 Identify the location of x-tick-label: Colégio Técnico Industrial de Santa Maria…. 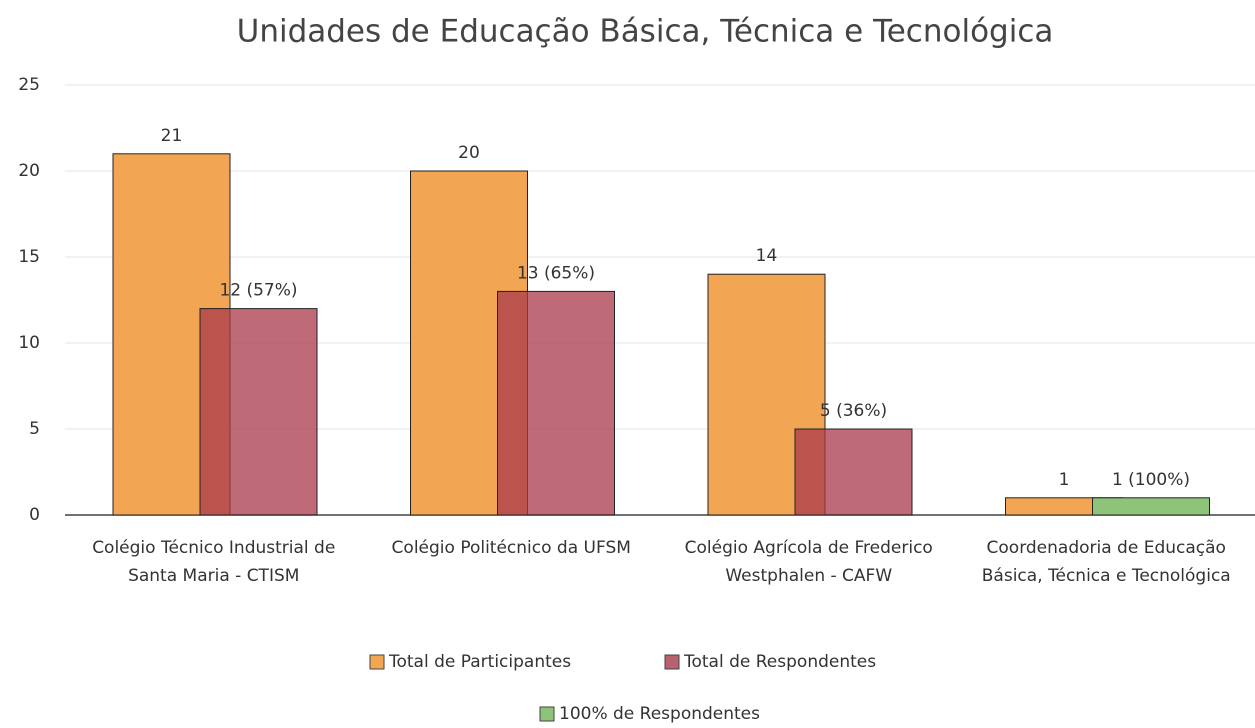
(213, 562).